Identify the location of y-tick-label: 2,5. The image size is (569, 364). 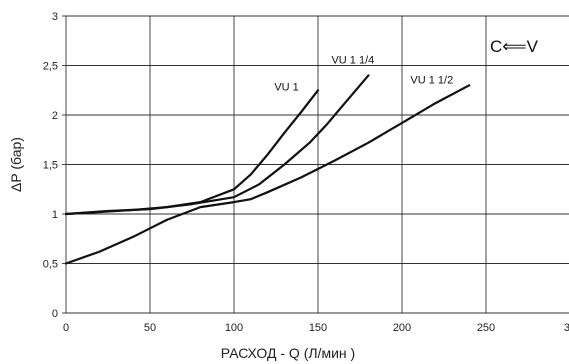
(50, 67).